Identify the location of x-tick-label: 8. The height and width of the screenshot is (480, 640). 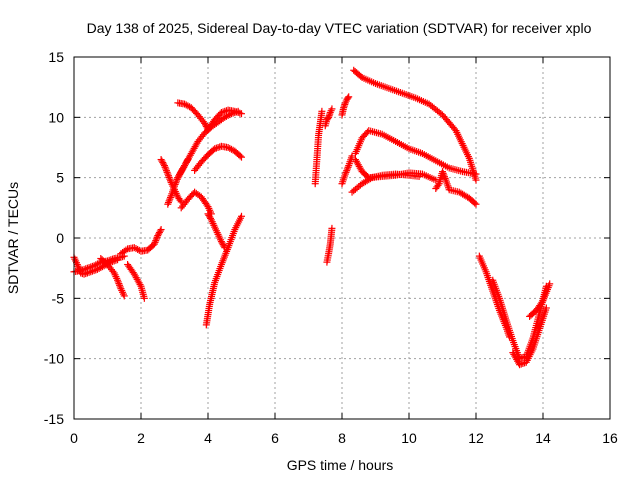
(342, 438).